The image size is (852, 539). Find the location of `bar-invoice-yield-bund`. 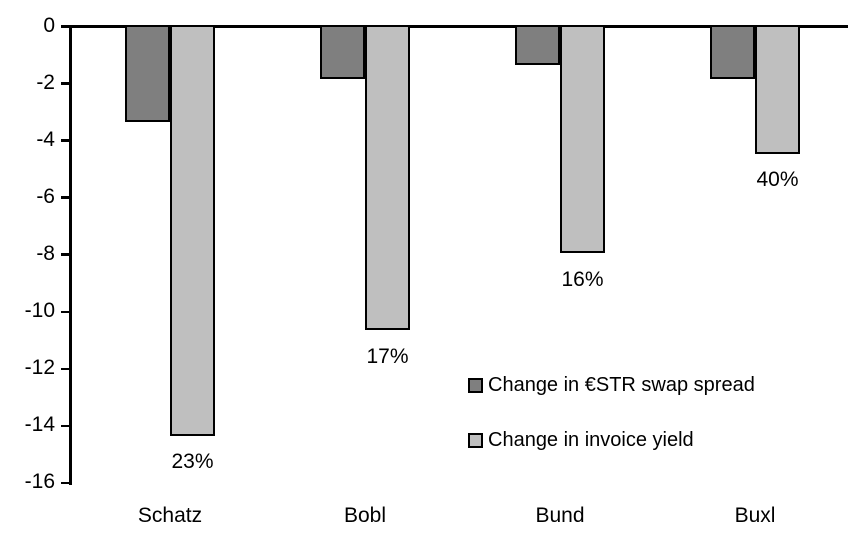

bar-invoice-yield-bund is located at coordinates (582, 139).